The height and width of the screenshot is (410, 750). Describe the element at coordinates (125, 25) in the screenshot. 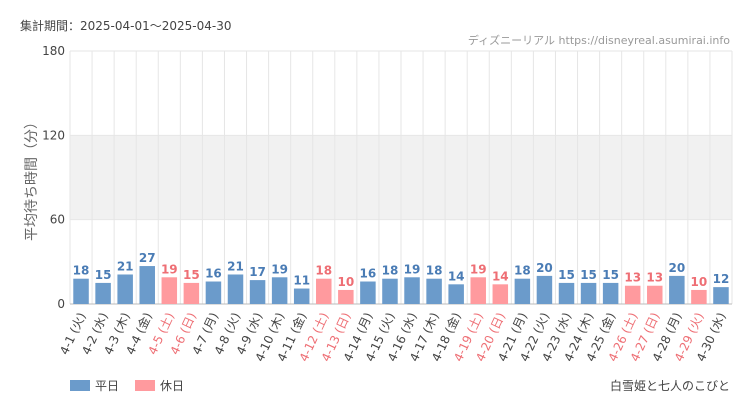

I see `period-label: 集計期間：2025-04-01～2025-04-30` at that location.